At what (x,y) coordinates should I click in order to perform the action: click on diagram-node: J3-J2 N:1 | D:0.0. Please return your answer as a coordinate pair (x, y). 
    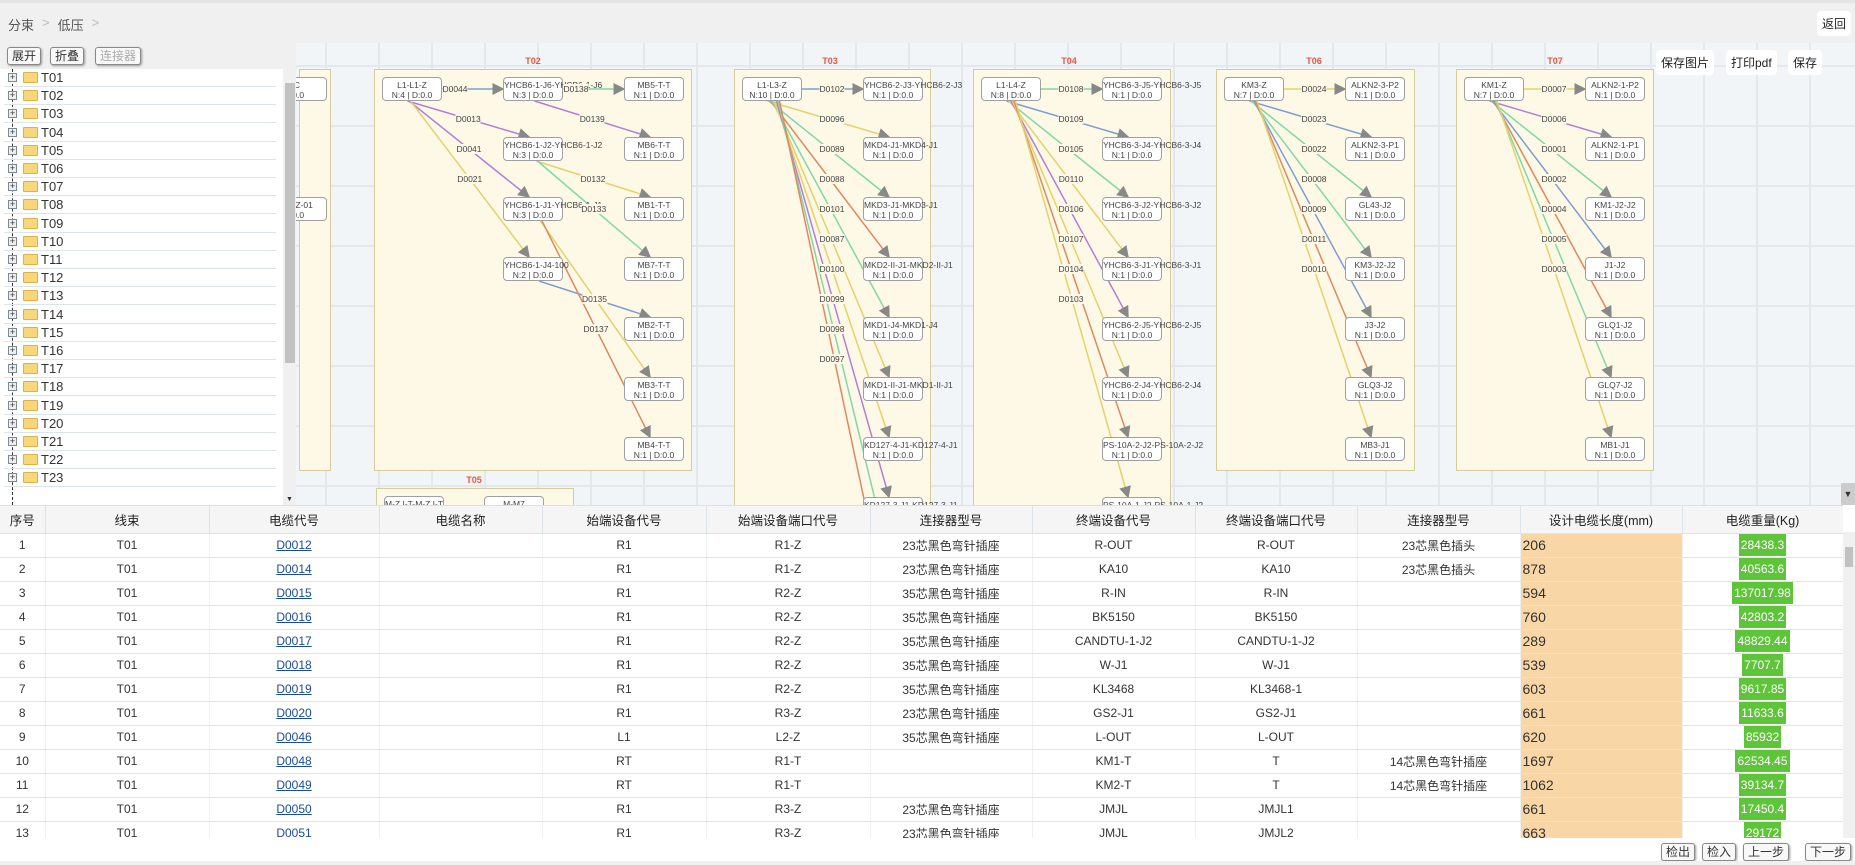
    Looking at the image, I should click on (1375, 329).